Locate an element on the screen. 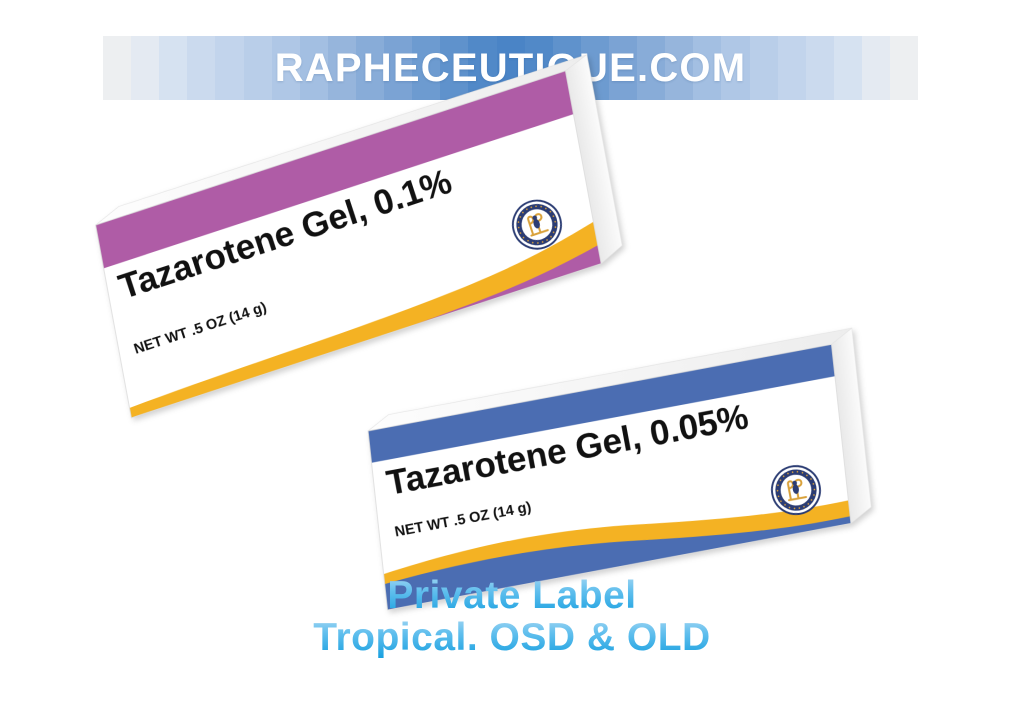 The image size is (1024, 703). bottom-caption: Private Label Tropical. OSD & OLD is located at coordinates (512, 617).